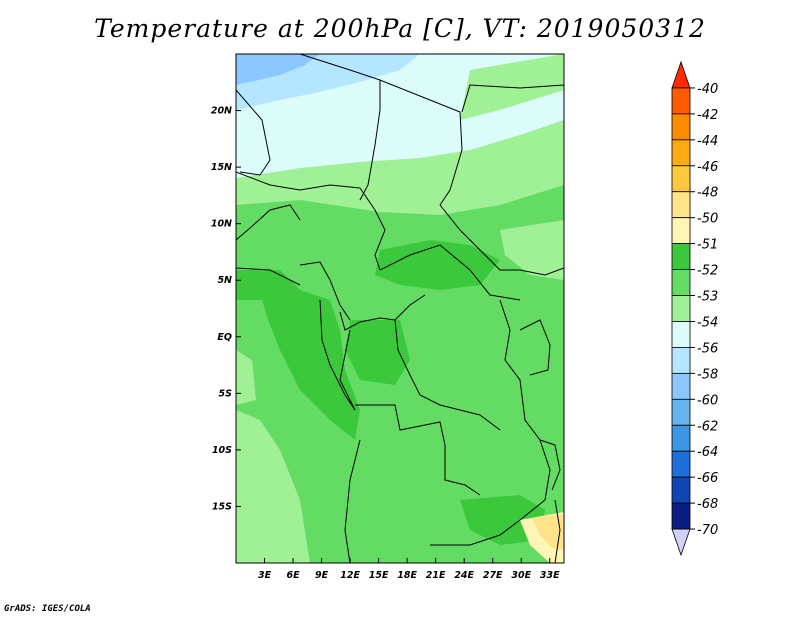 The height and width of the screenshot is (618, 800). I want to click on lon-tick-label: 9E, so click(322, 575).